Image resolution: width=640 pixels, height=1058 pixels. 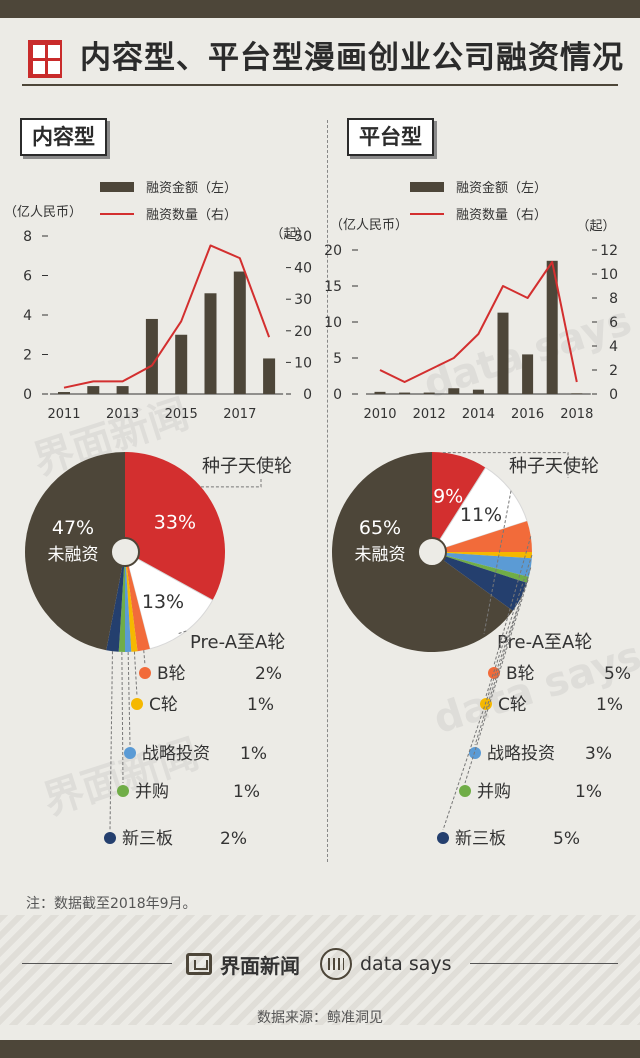 I want to click on x-tick-label-2014: 2014, so click(x=478, y=414).